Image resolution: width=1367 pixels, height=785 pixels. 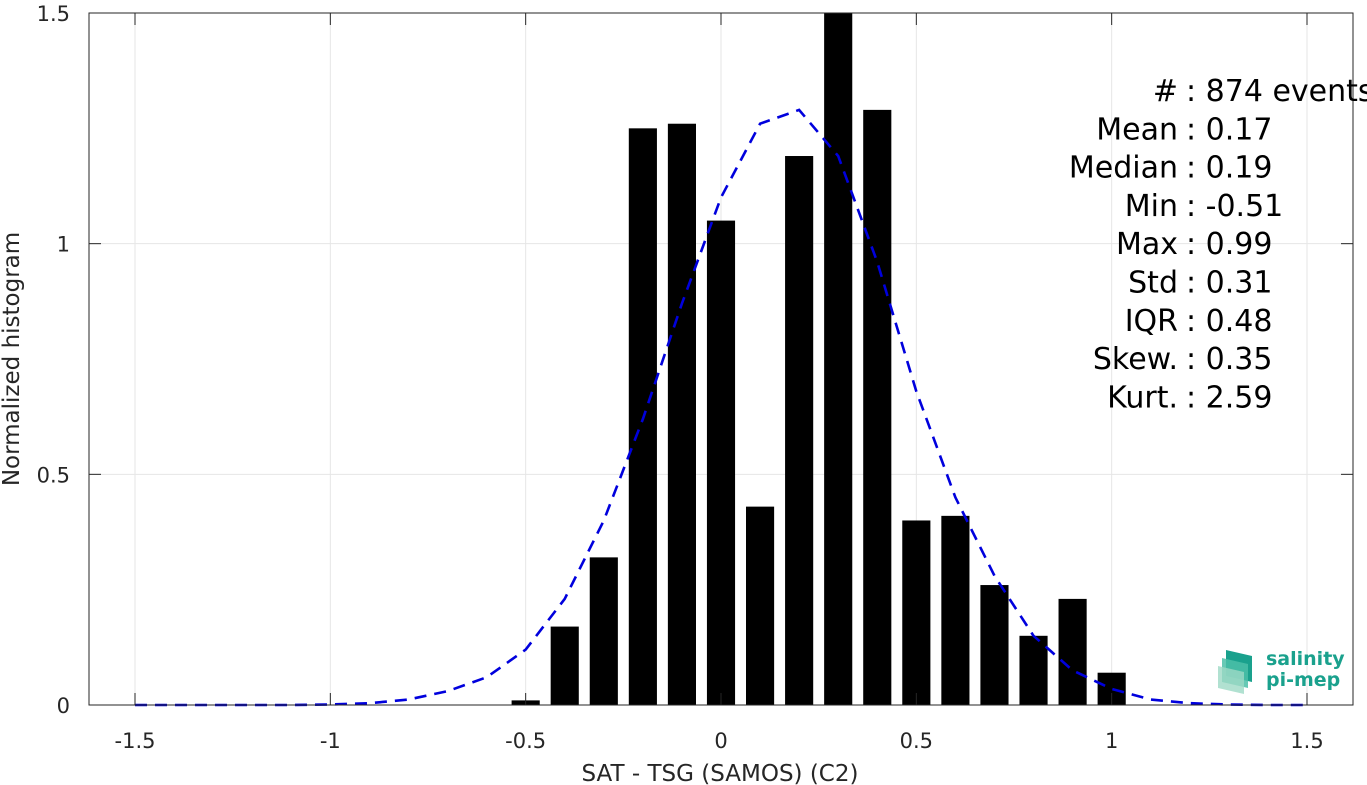 I want to click on stats-line-key: #, so click(x=1165, y=91).